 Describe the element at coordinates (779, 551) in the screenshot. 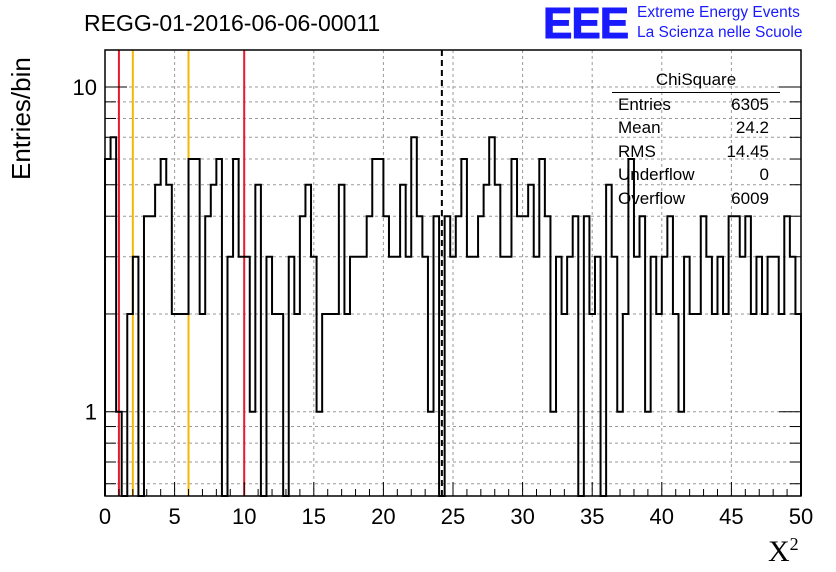

I see `x-axis-label-base: X` at that location.